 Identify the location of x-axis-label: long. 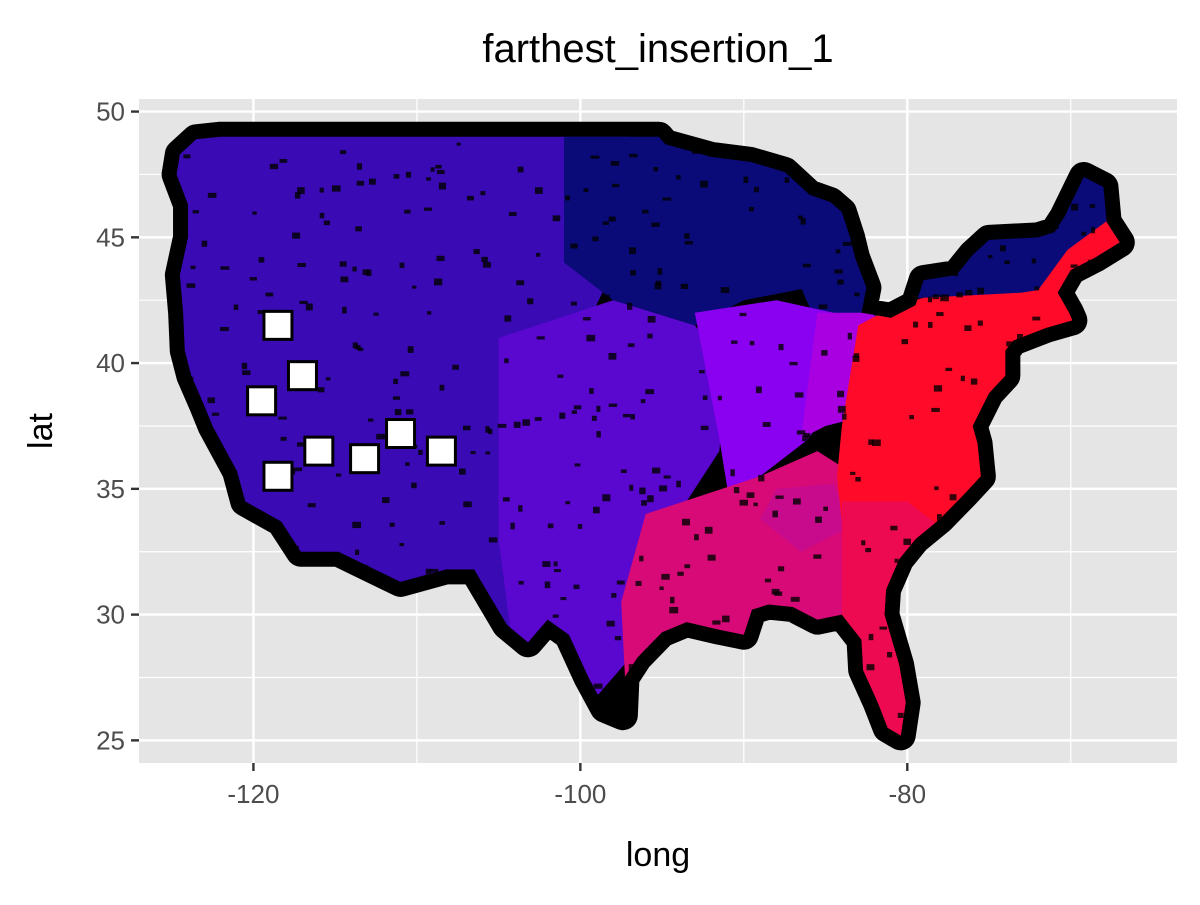
(658, 855).